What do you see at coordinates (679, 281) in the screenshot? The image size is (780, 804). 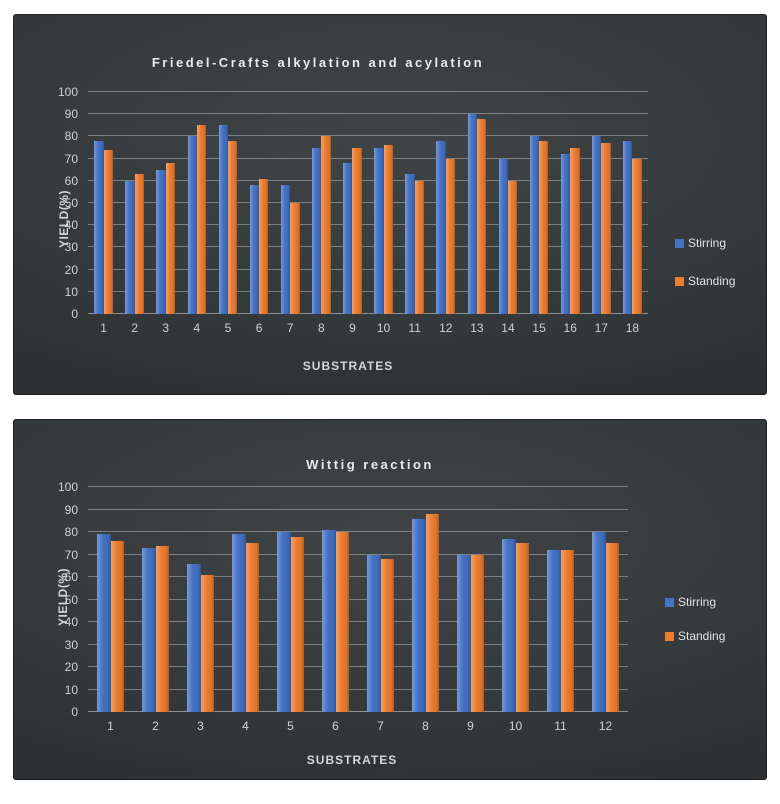 I see `standing-swatch-icon` at bounding box center [679, 281].